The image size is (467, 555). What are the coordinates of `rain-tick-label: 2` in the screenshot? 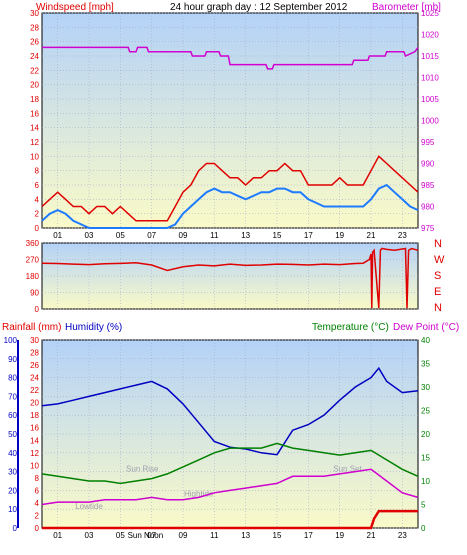 It's located at (37, 515).